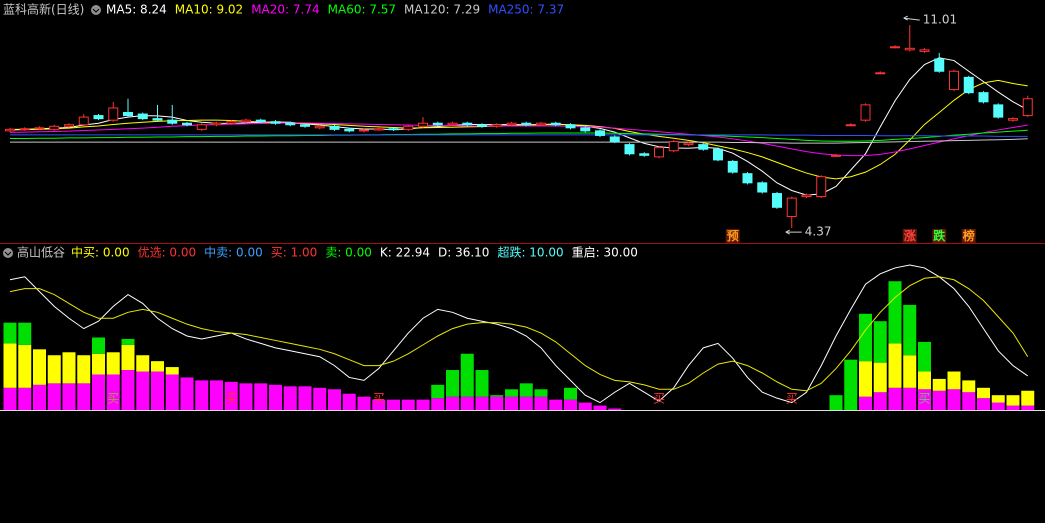 The width and height of the screenshot is (1045, 523). I want to click on legend-item: 中买: 0.00, so click(100, 252).